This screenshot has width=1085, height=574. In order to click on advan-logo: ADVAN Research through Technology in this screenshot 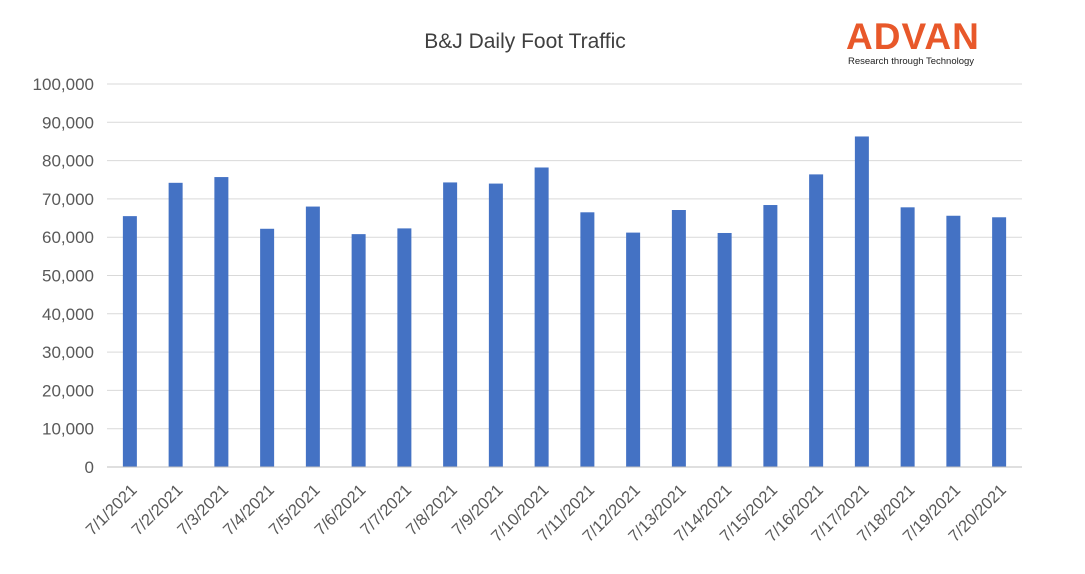, I will do `click(921, 42)`.